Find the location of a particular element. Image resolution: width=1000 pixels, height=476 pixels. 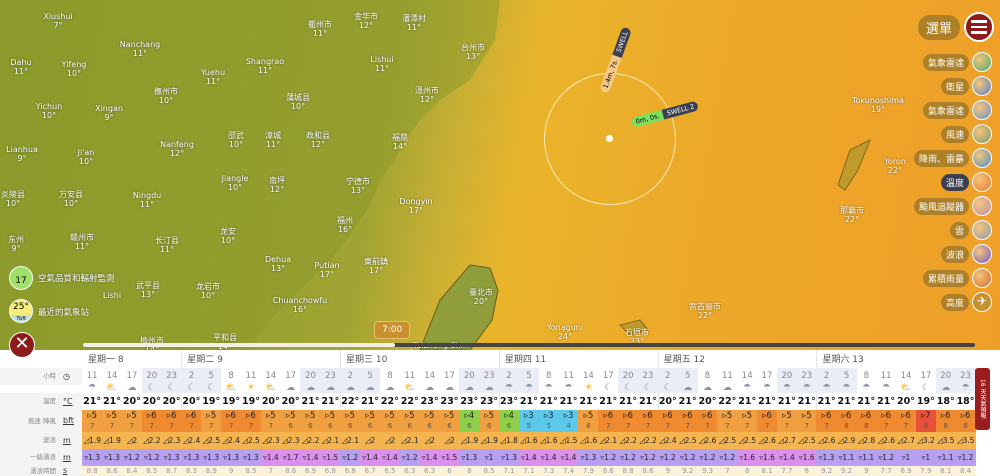

swell-period-cell: 9.2 is located at coordinates (826, 471).